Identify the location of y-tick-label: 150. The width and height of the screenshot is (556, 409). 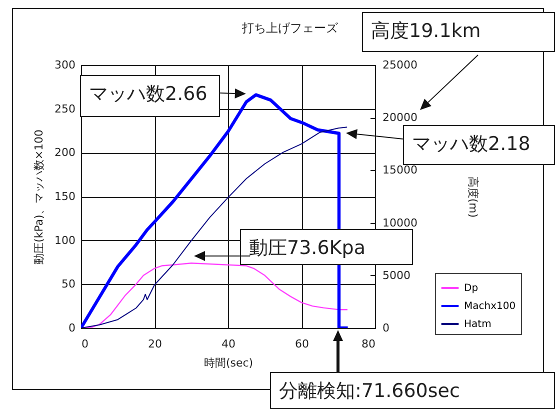
(65, 196).